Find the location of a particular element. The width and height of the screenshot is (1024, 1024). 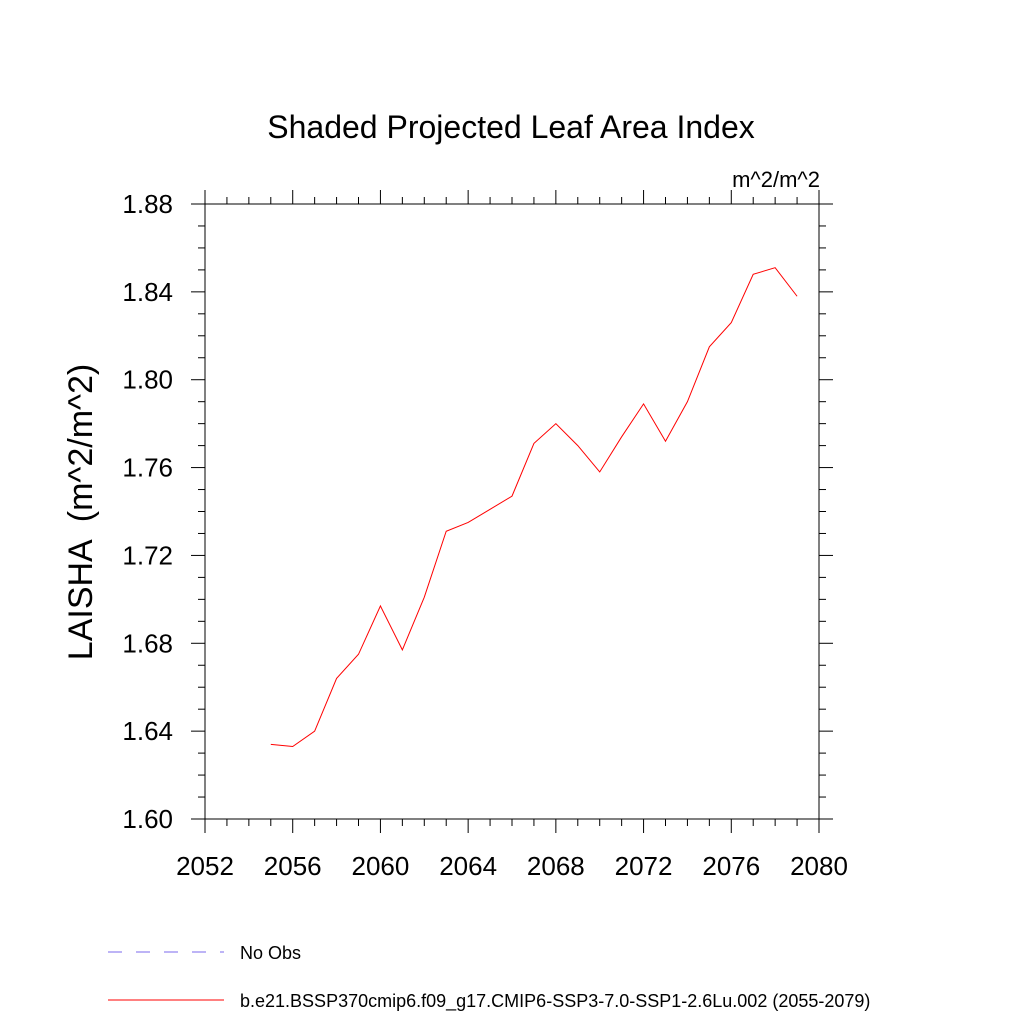

y-axis-label: LAISHA (m^2/m^2) is located at coordinates (81, 512).